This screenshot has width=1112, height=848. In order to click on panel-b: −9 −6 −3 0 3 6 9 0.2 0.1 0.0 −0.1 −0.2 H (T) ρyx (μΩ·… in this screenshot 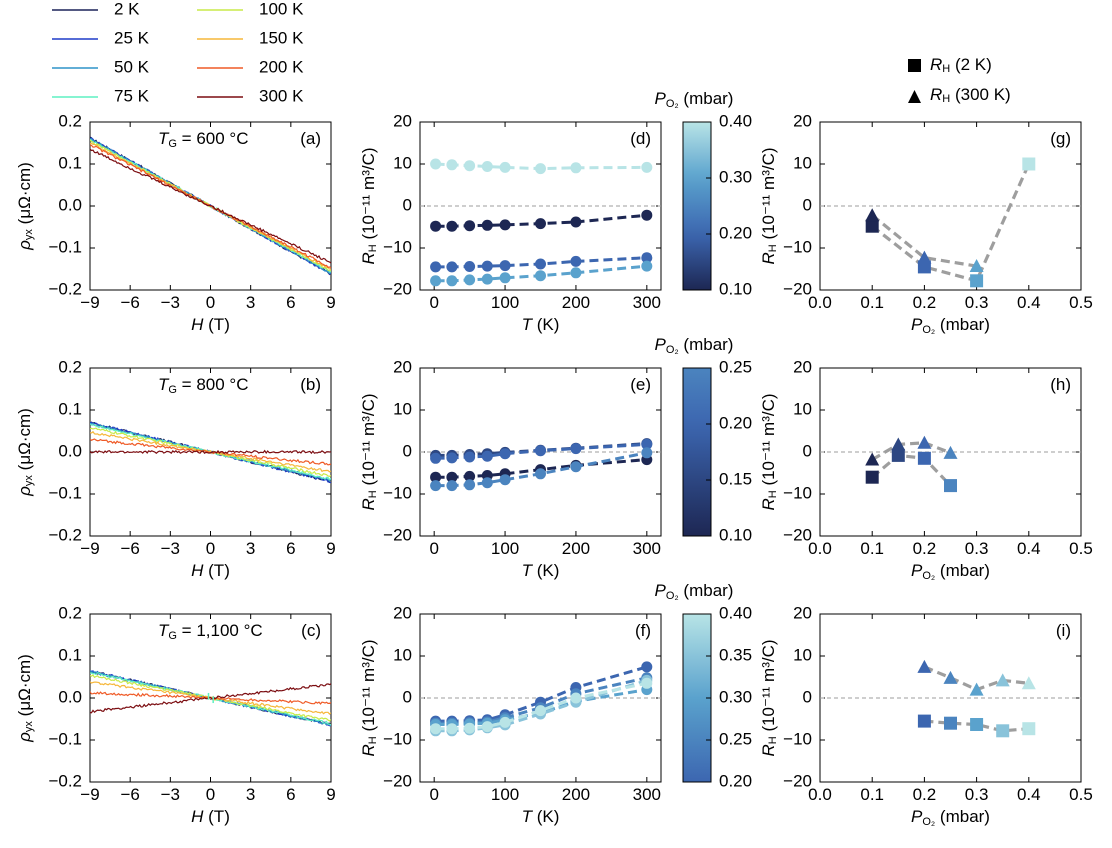, I will do `click(175, 468)`.